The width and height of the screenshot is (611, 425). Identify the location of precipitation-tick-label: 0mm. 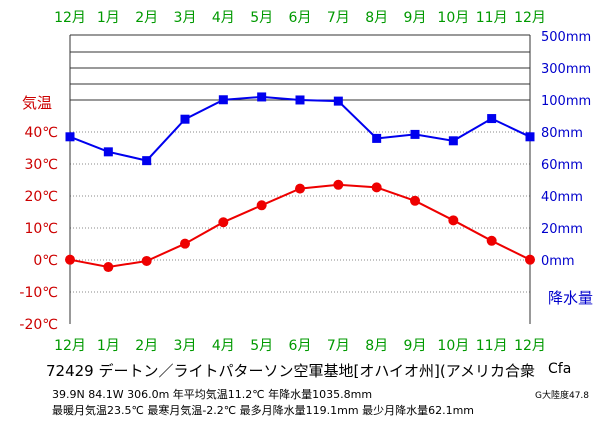
(558, 261).